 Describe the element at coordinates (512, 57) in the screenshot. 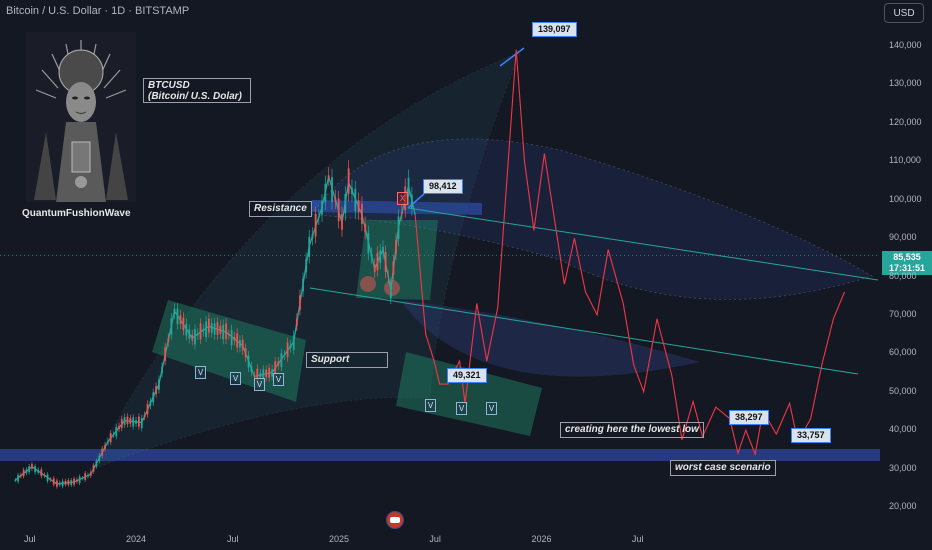

I see `arrow-to-top` at that location.